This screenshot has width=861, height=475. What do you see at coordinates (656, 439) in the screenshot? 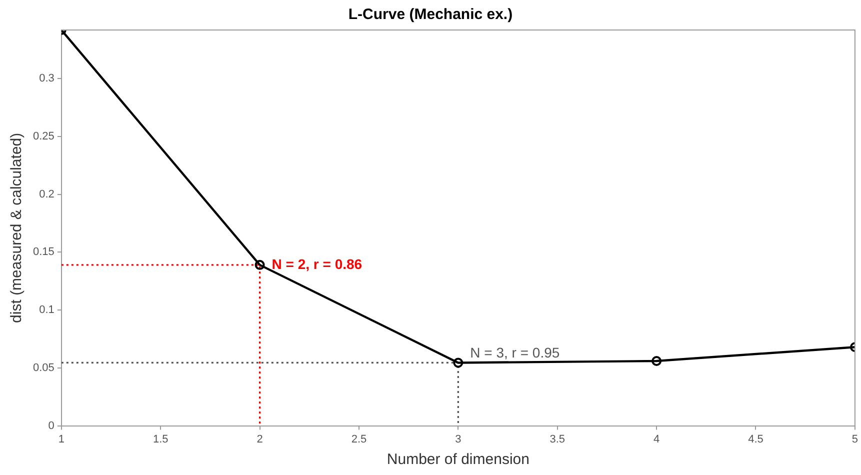
I see `x-tick-label: 4` at bounding box center [656, 439].